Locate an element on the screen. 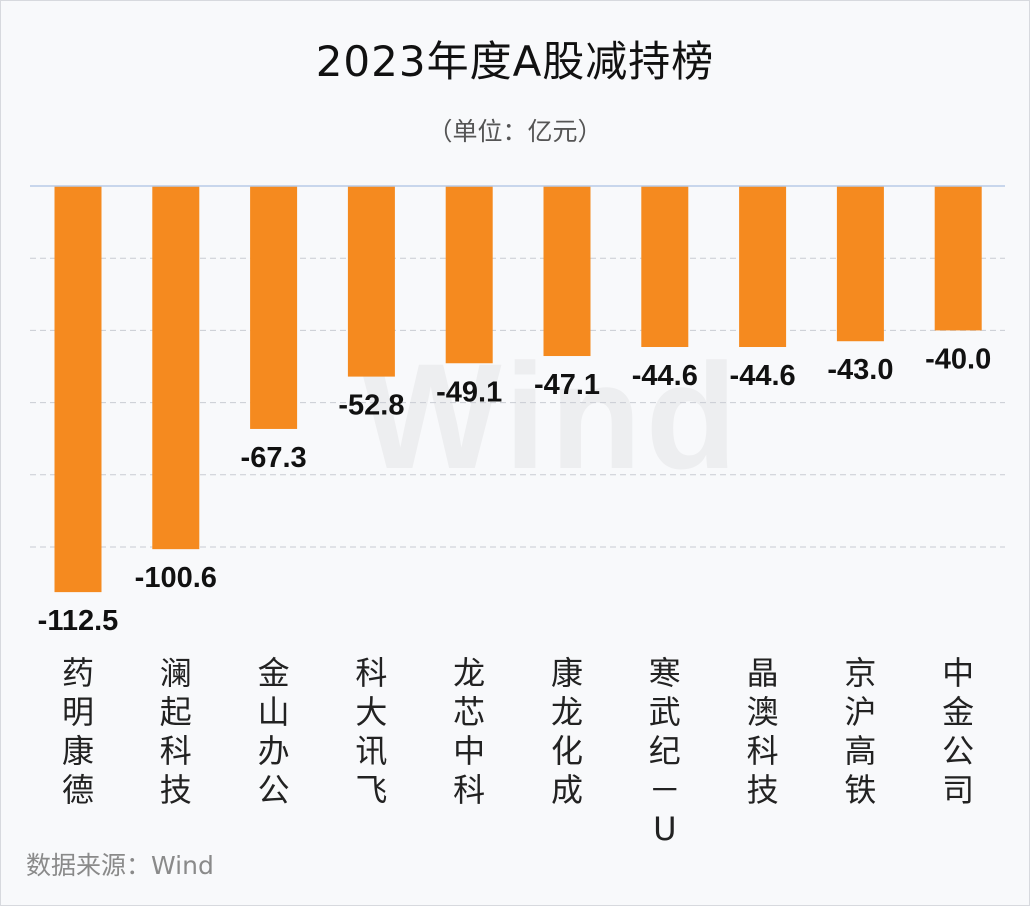  data-label: -52.8 is located at coordinates (371, 406).